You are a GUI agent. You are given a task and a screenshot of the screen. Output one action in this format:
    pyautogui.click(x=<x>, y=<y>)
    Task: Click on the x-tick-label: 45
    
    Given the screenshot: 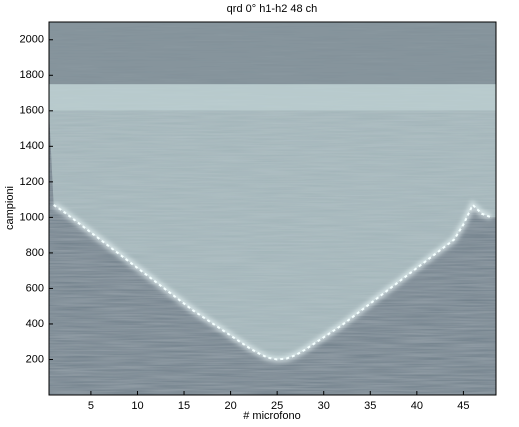 What is the action you would take?
    pyautogui.click(x=463, y=406)
    